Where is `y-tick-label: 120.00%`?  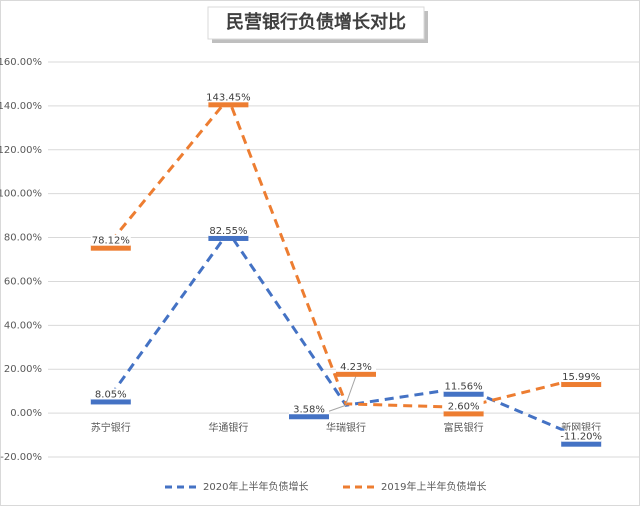 y-tick-label: 120.00% is located at coordinates (21, 150).